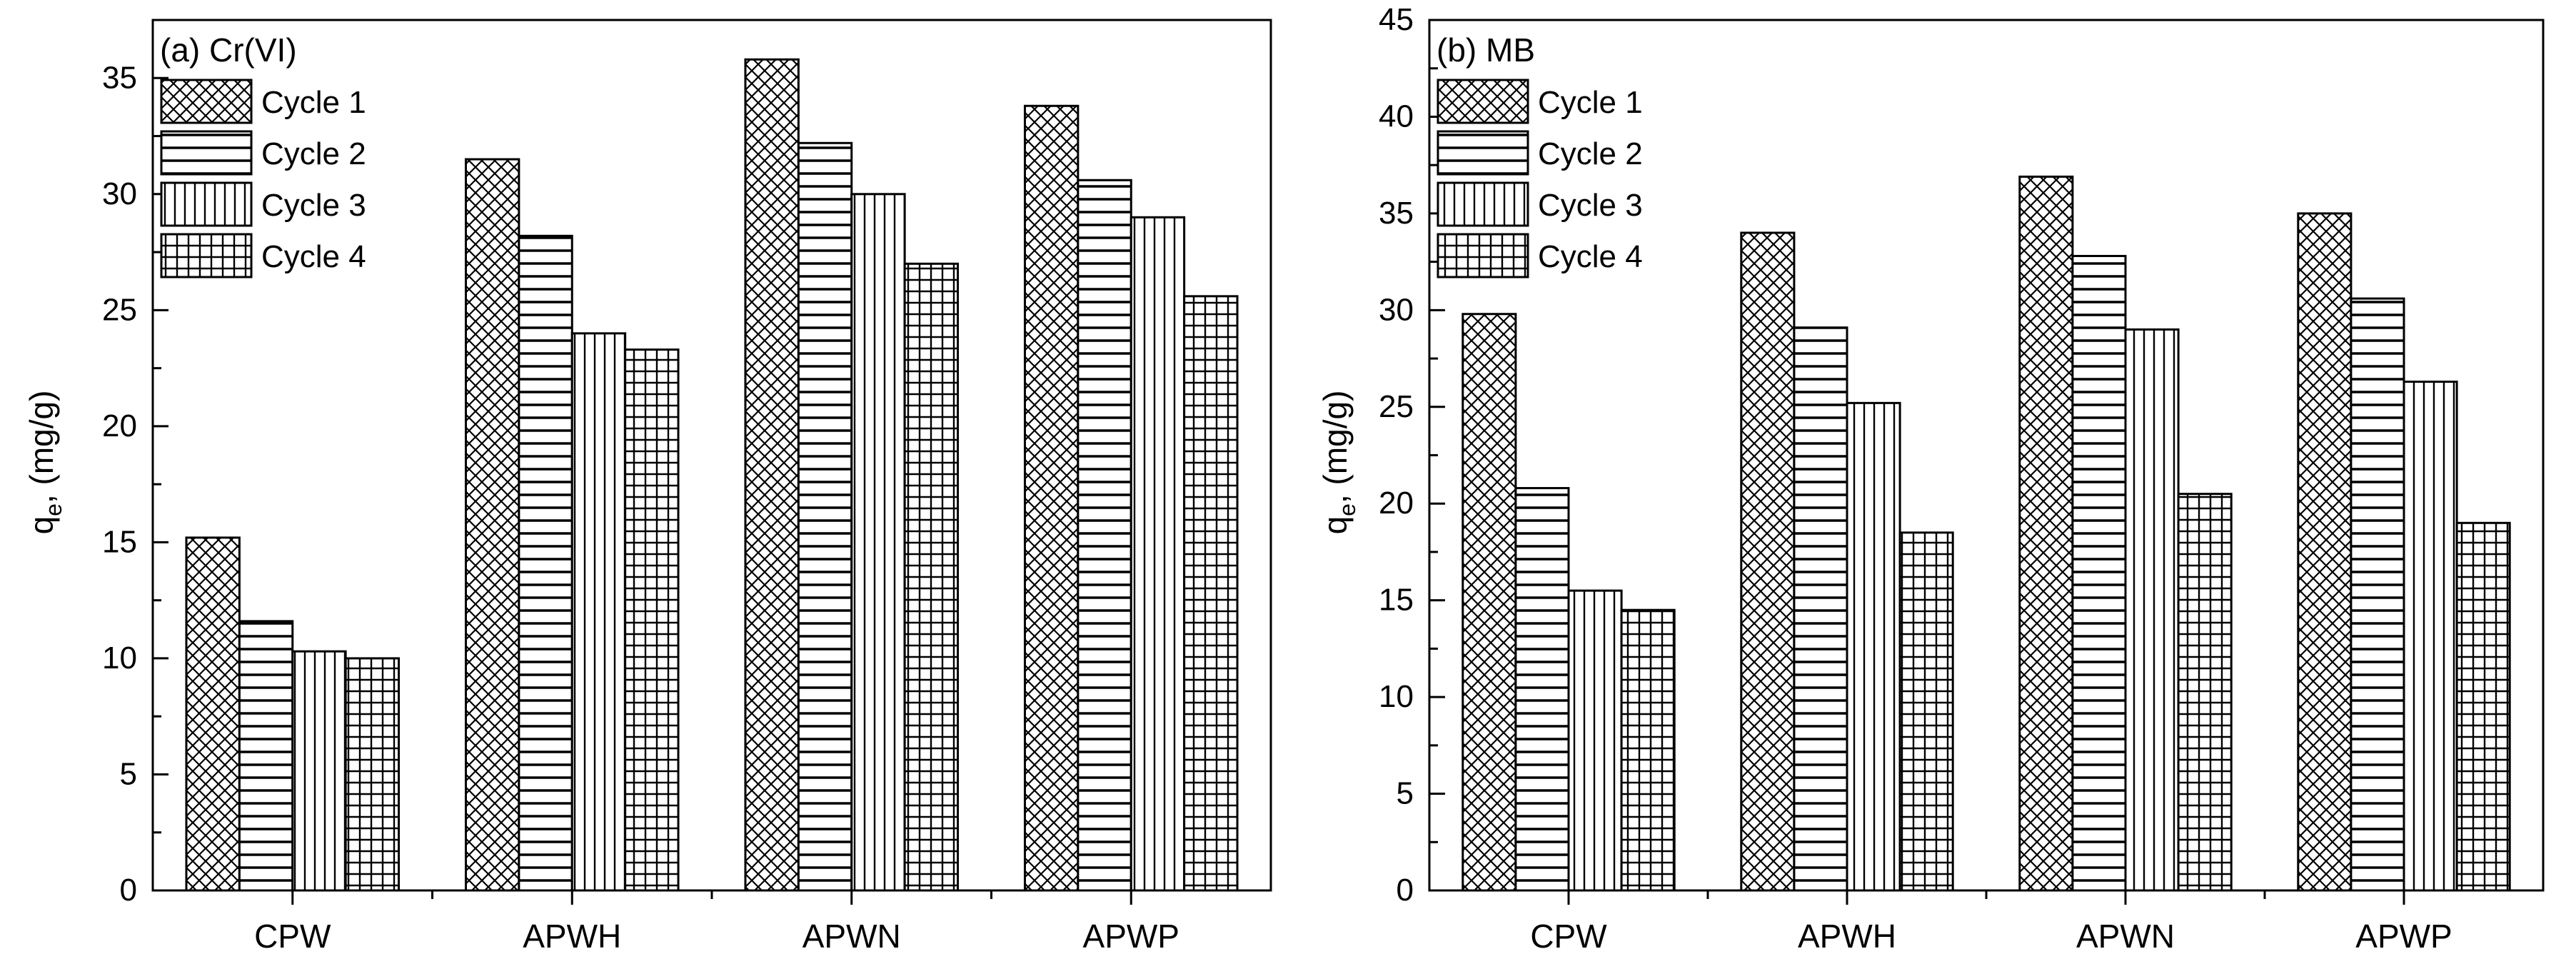  I want to click on panel-label: (a) Cr(VI), so click(228, 50).